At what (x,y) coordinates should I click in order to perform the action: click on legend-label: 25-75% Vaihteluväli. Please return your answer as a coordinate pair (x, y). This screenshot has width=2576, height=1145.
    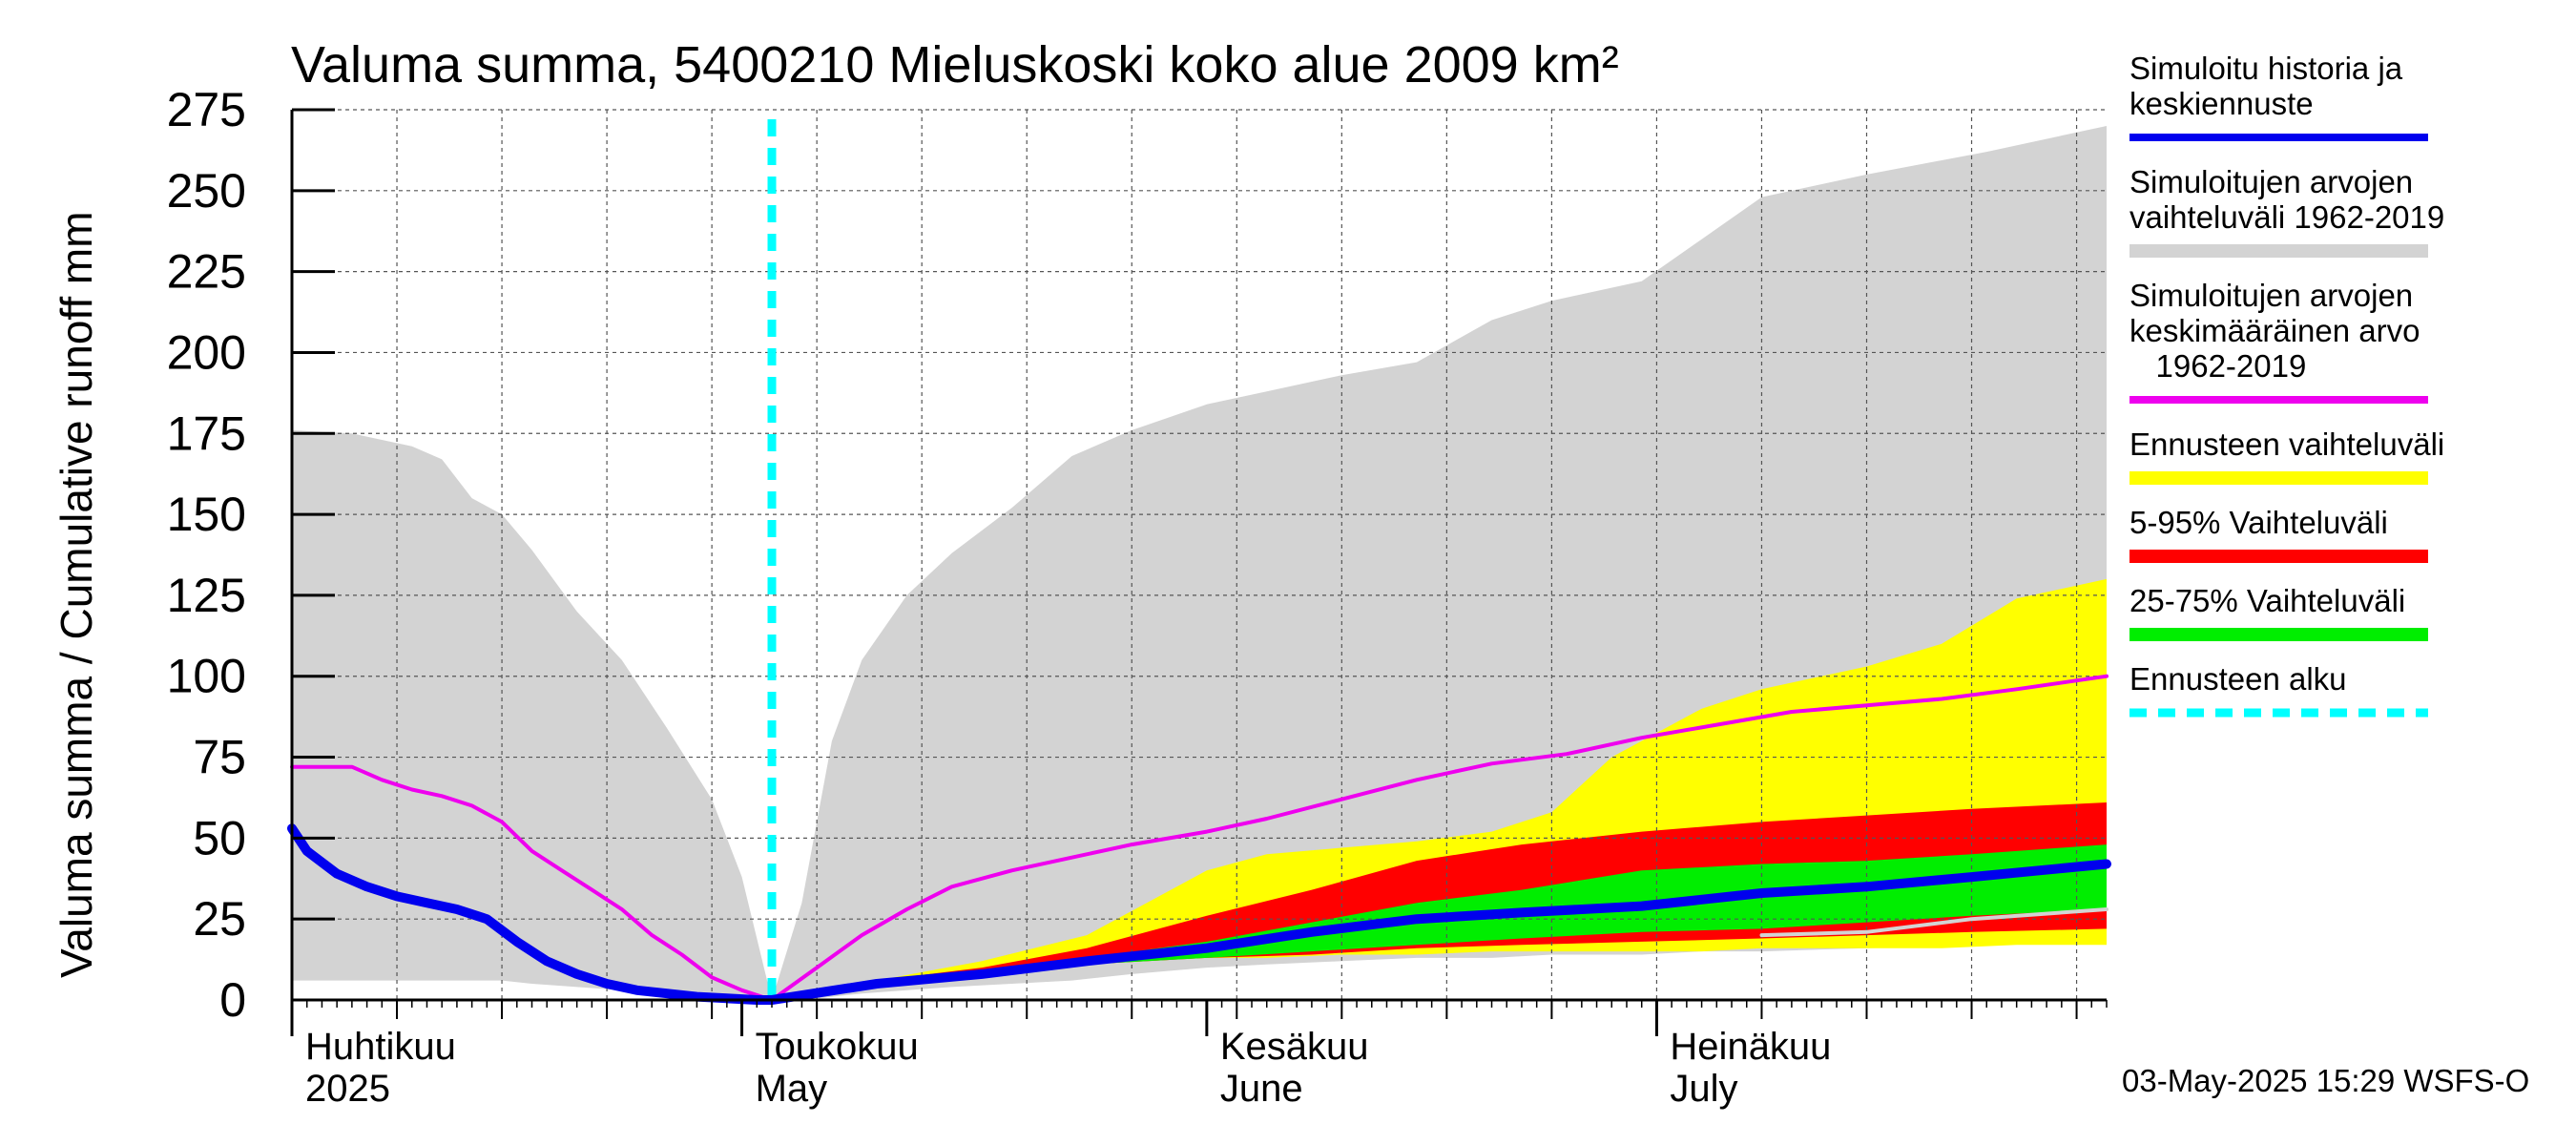
    Looking at the image, I should click on (2267, 600).